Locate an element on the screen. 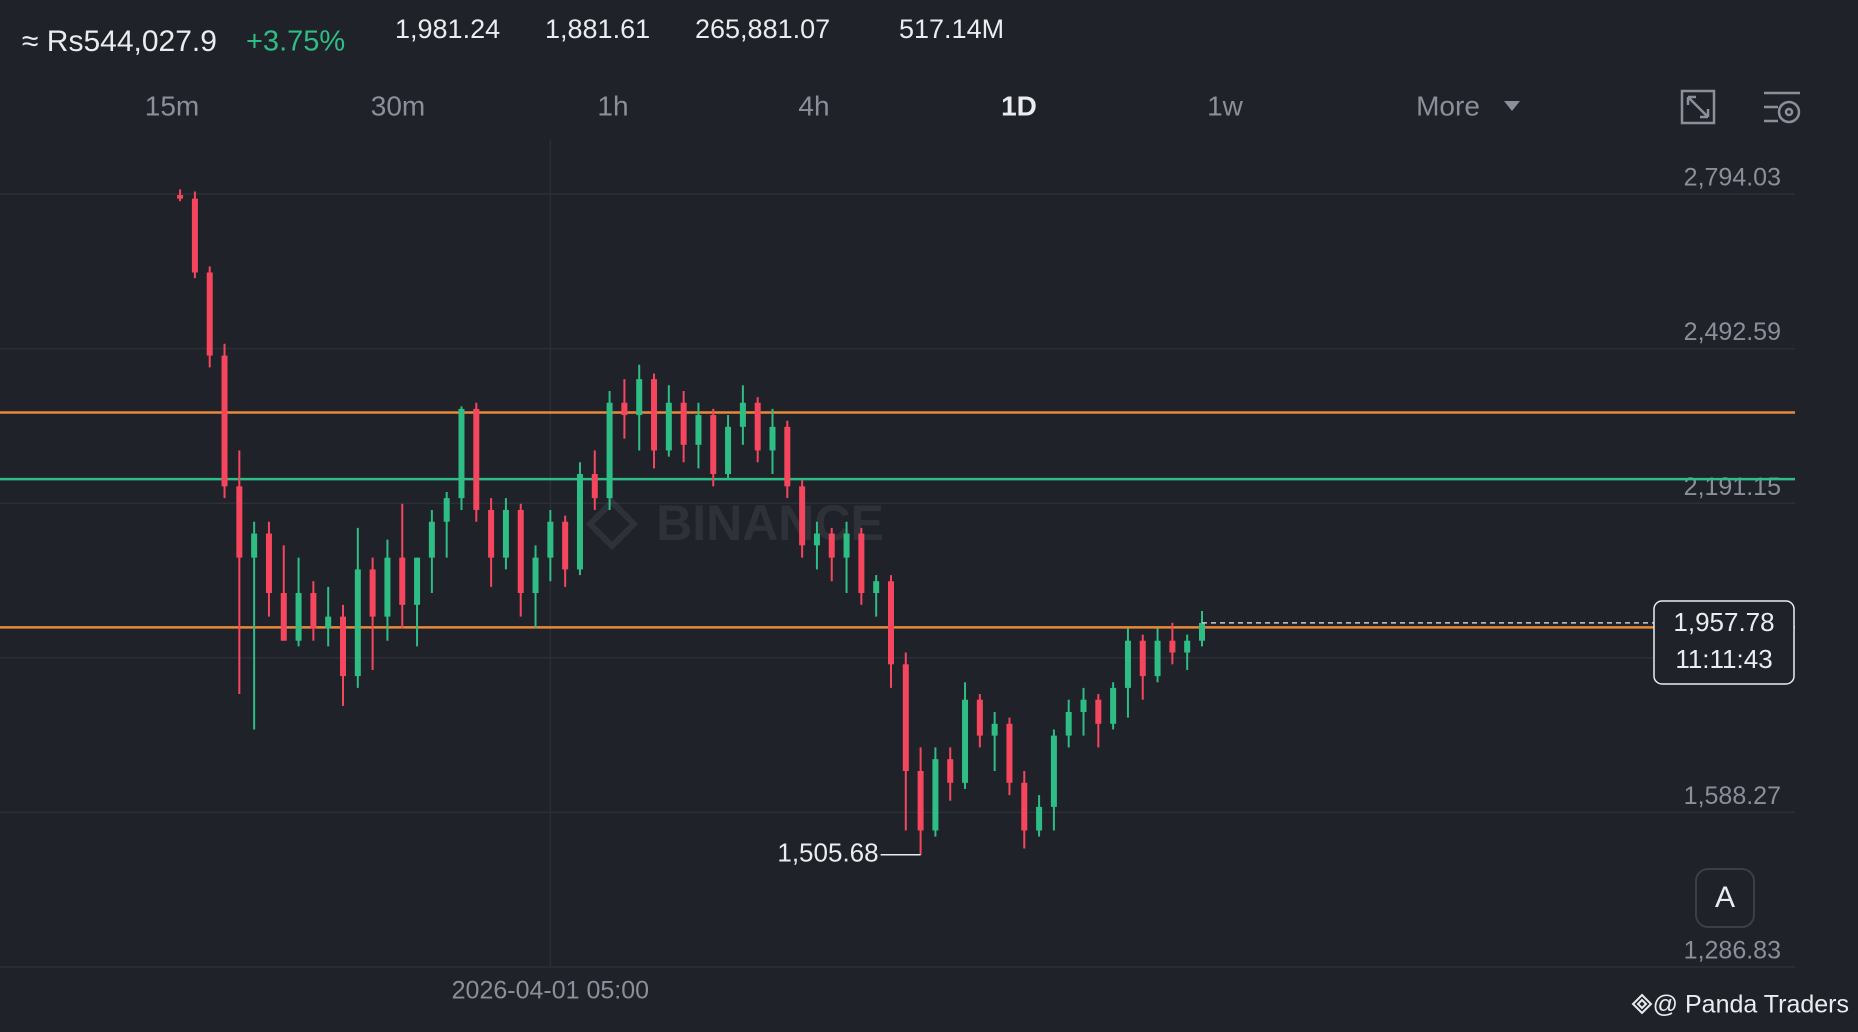 The width and height of the screenshot is (1858, 1032). timeframe-tab: 4h is located at coordinates (813, 105).